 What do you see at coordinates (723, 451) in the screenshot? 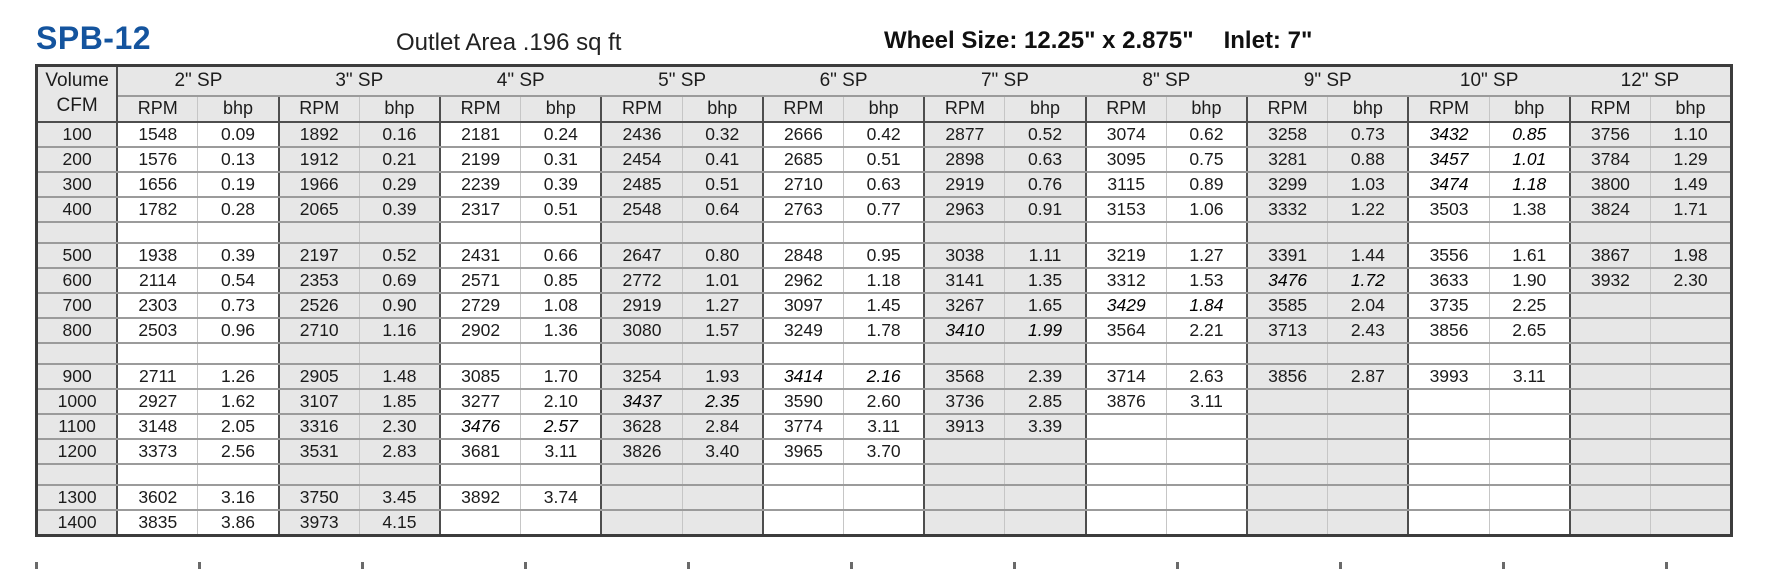
I see `bhp-value: 3.40` at bounding box center [723, 451].